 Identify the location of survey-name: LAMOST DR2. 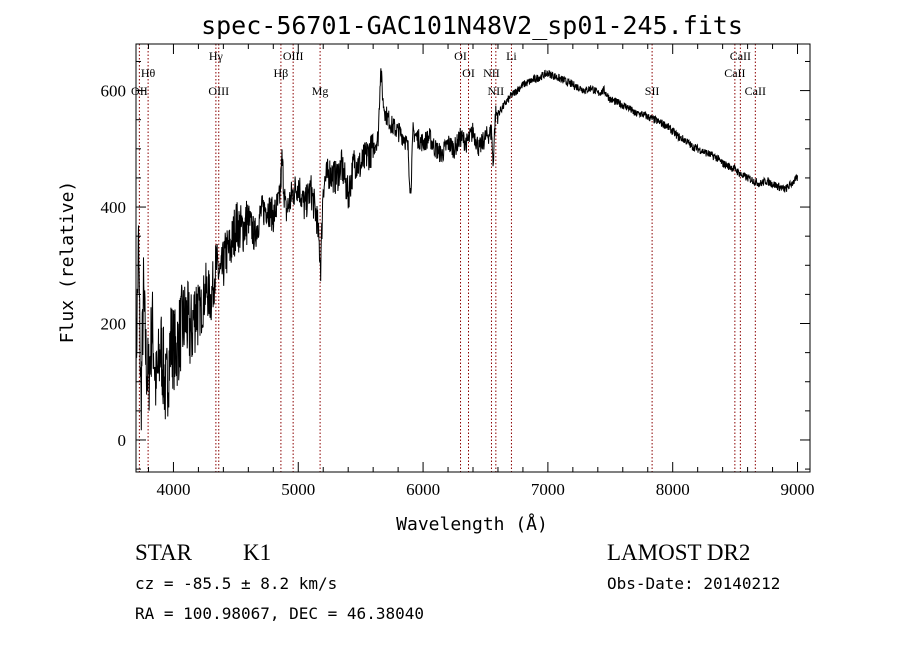
(679, 552).